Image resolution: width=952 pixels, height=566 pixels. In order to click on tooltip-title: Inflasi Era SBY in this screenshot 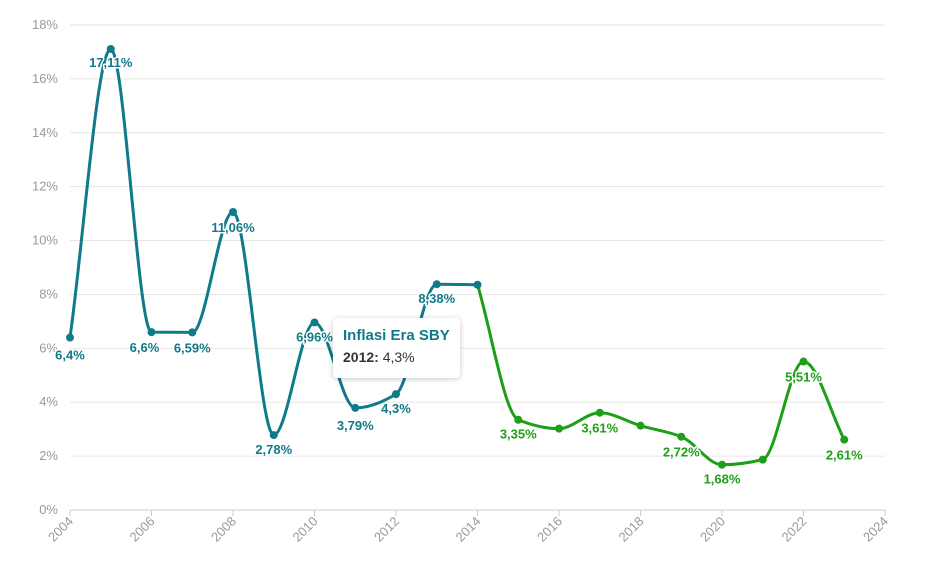, I will do `click(396, 335)`.